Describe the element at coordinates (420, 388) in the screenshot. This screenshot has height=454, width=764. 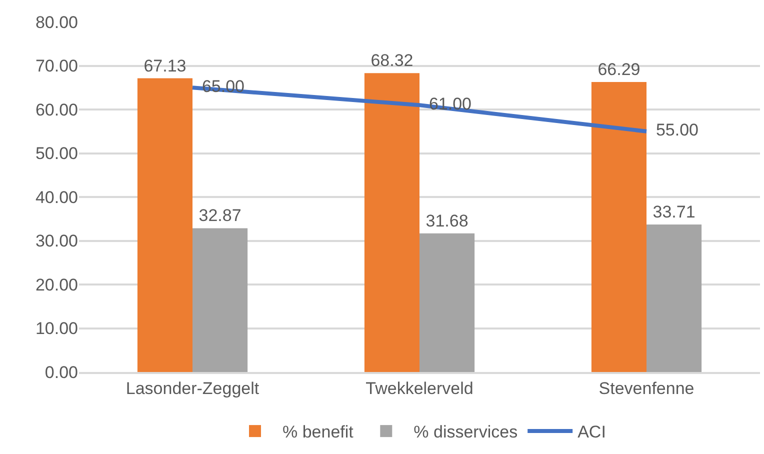
I see `x-tick-label: Twekkelerveld` at that location.